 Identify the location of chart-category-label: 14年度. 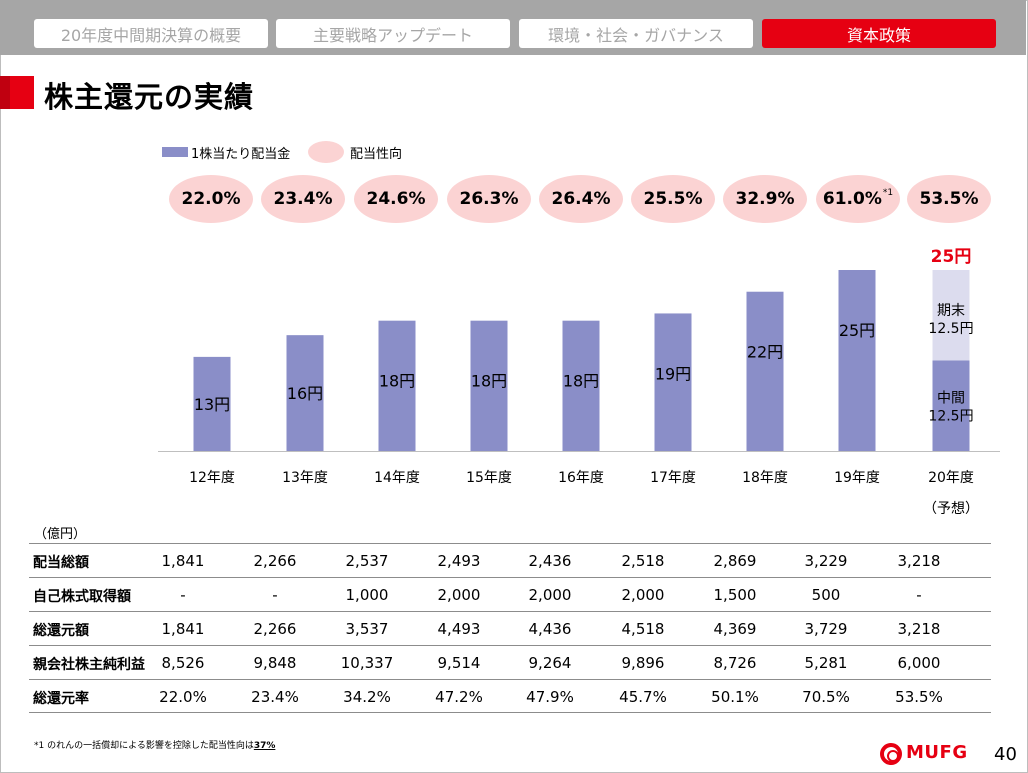
(397, 478).